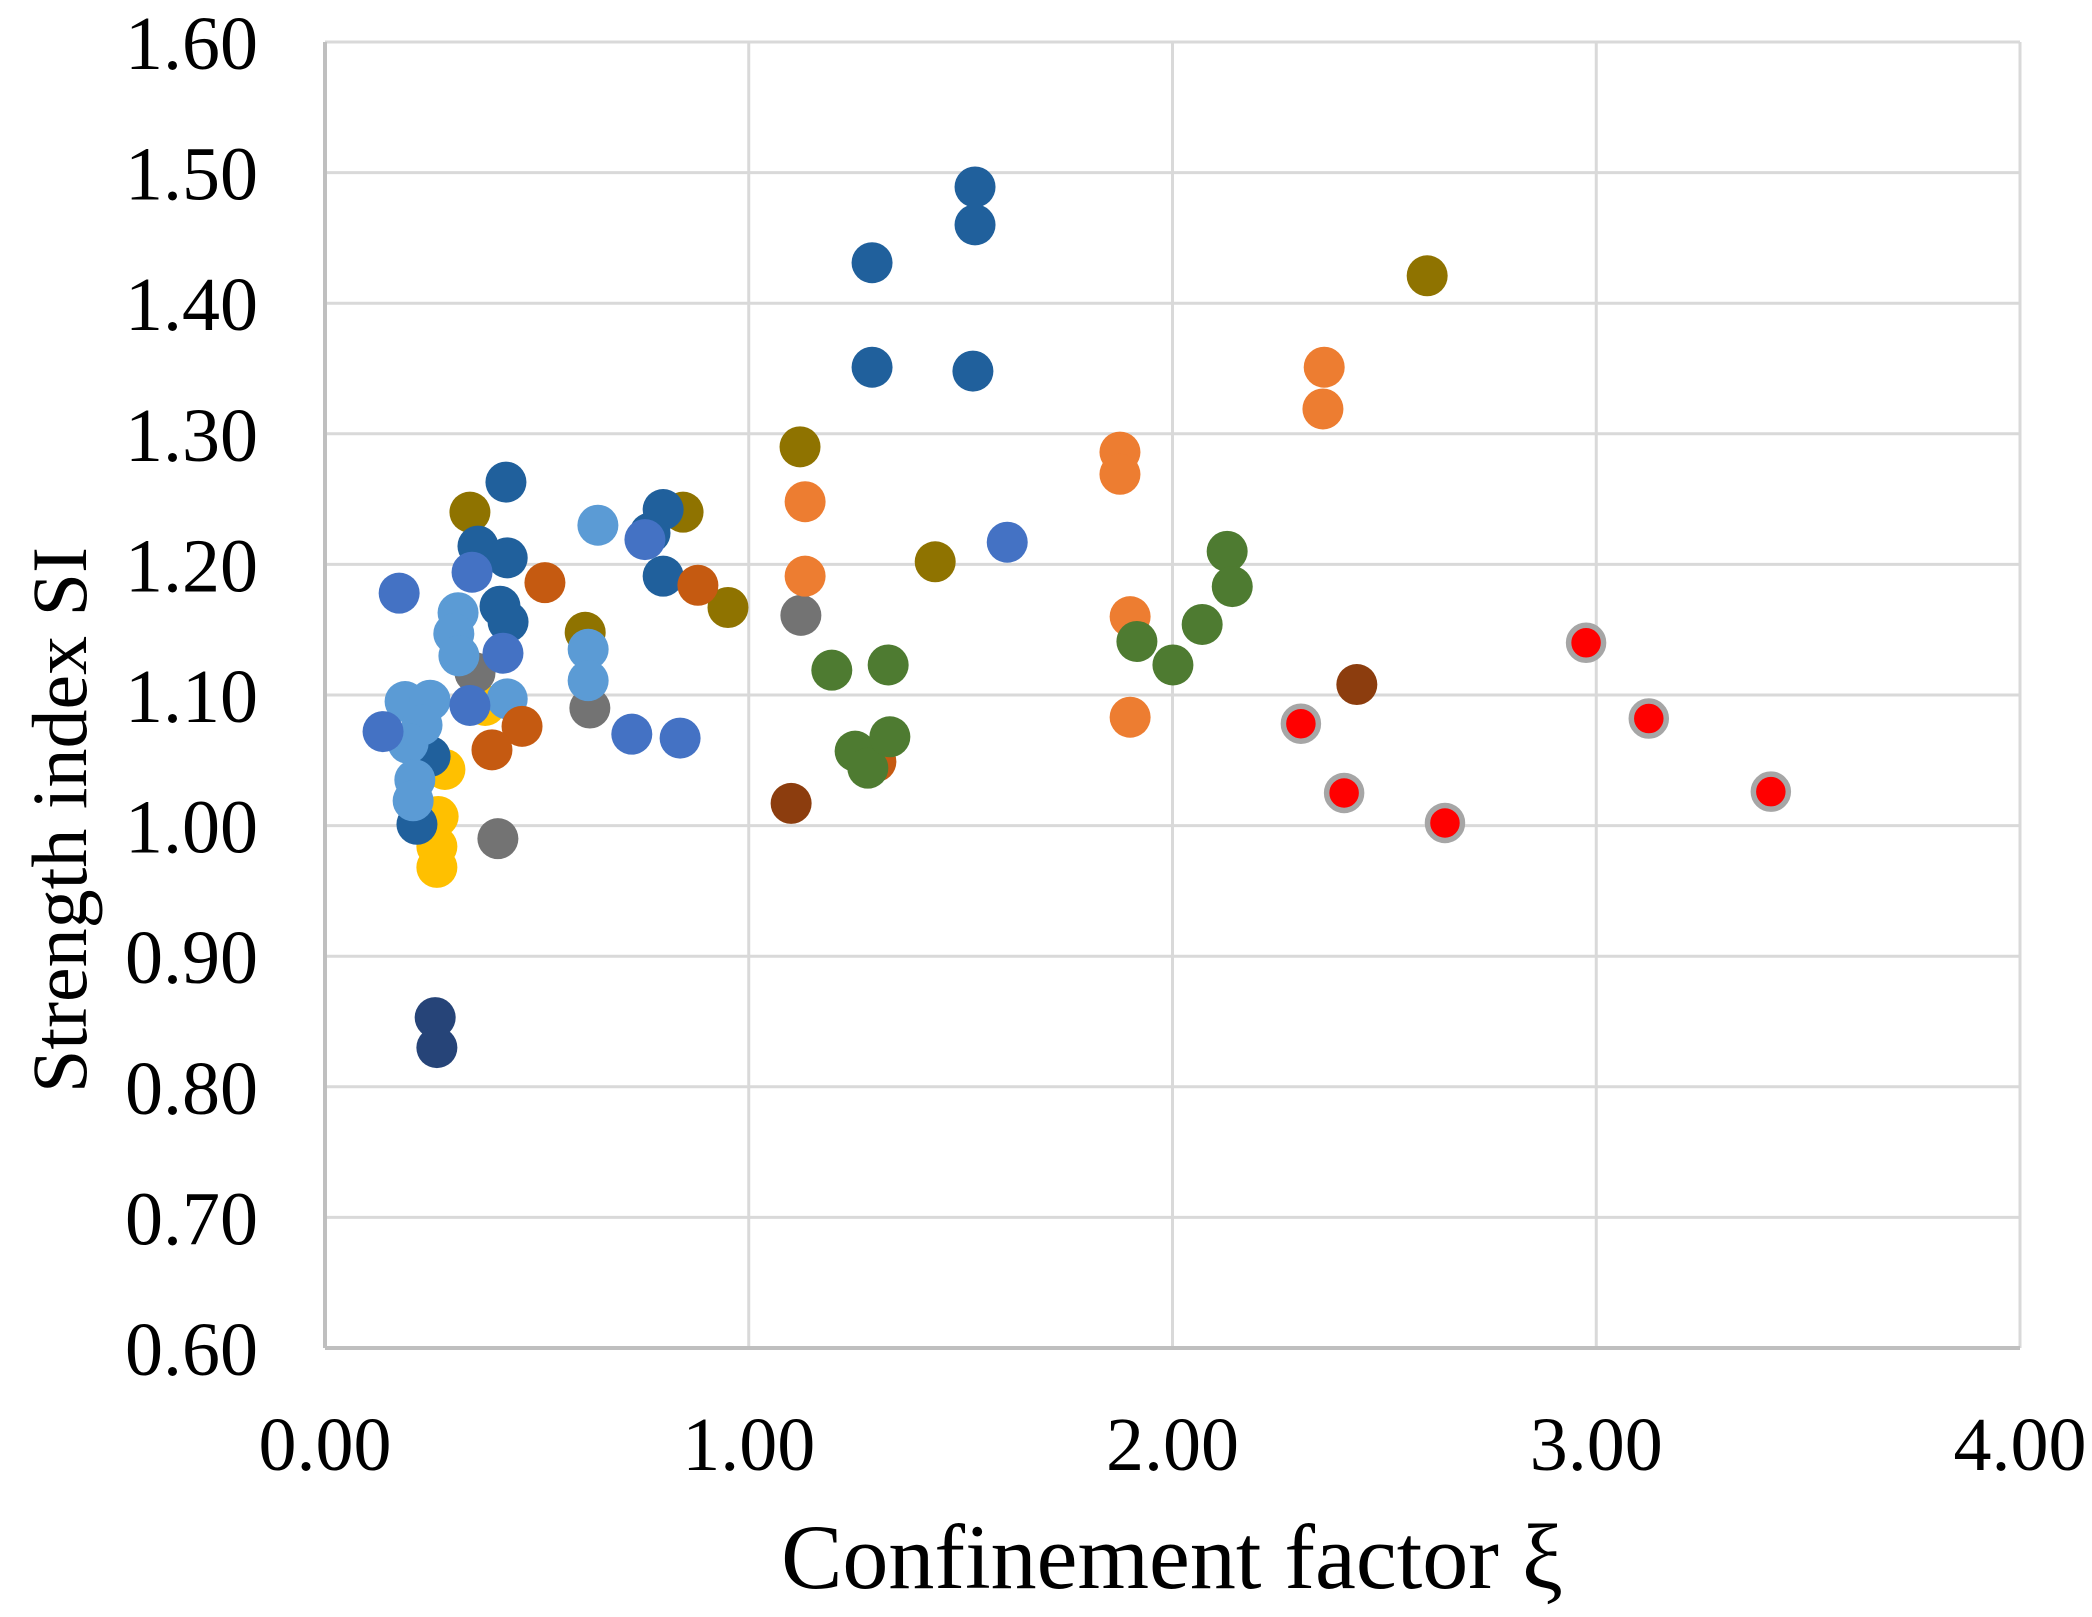 This screenshot has width=2092, height=1617. Describe the element at coordinates (191, 305) in the screenshot. I see `y-axis-tick-label: 1.40` at that location.